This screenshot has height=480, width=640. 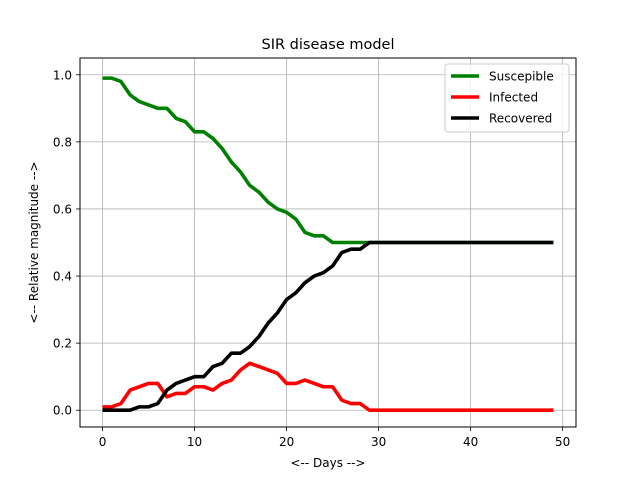 I want to click on x-tick-label: 30, so click(x=378, y=442).